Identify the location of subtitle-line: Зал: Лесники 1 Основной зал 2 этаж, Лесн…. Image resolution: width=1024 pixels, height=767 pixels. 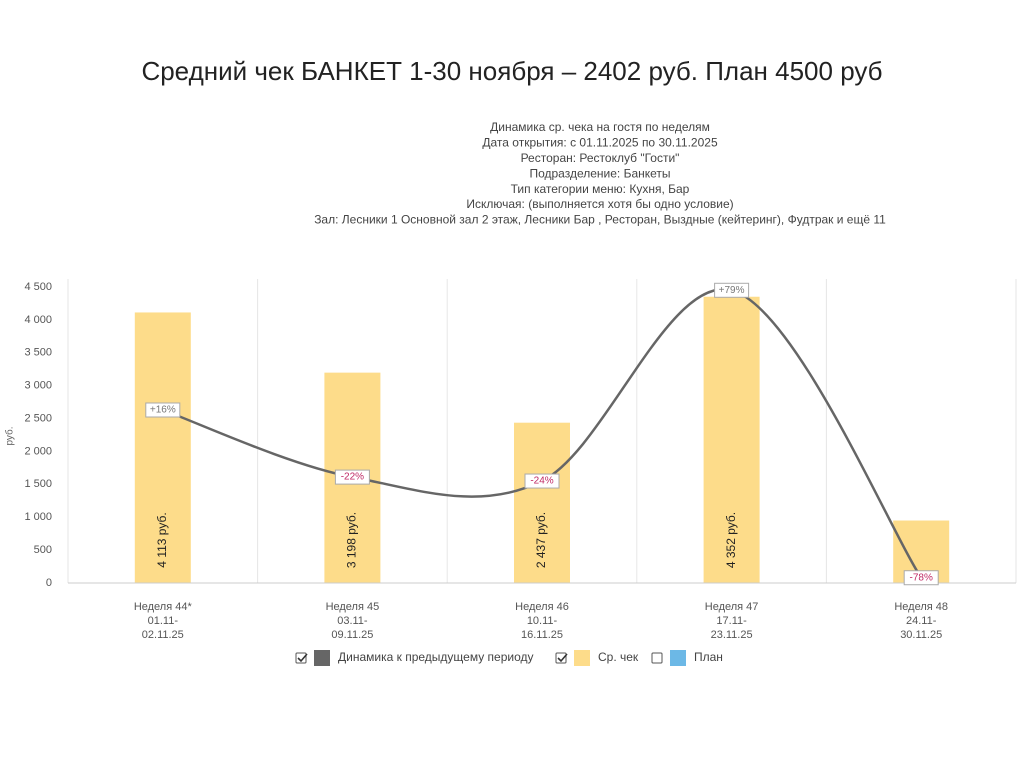
(600, 220).